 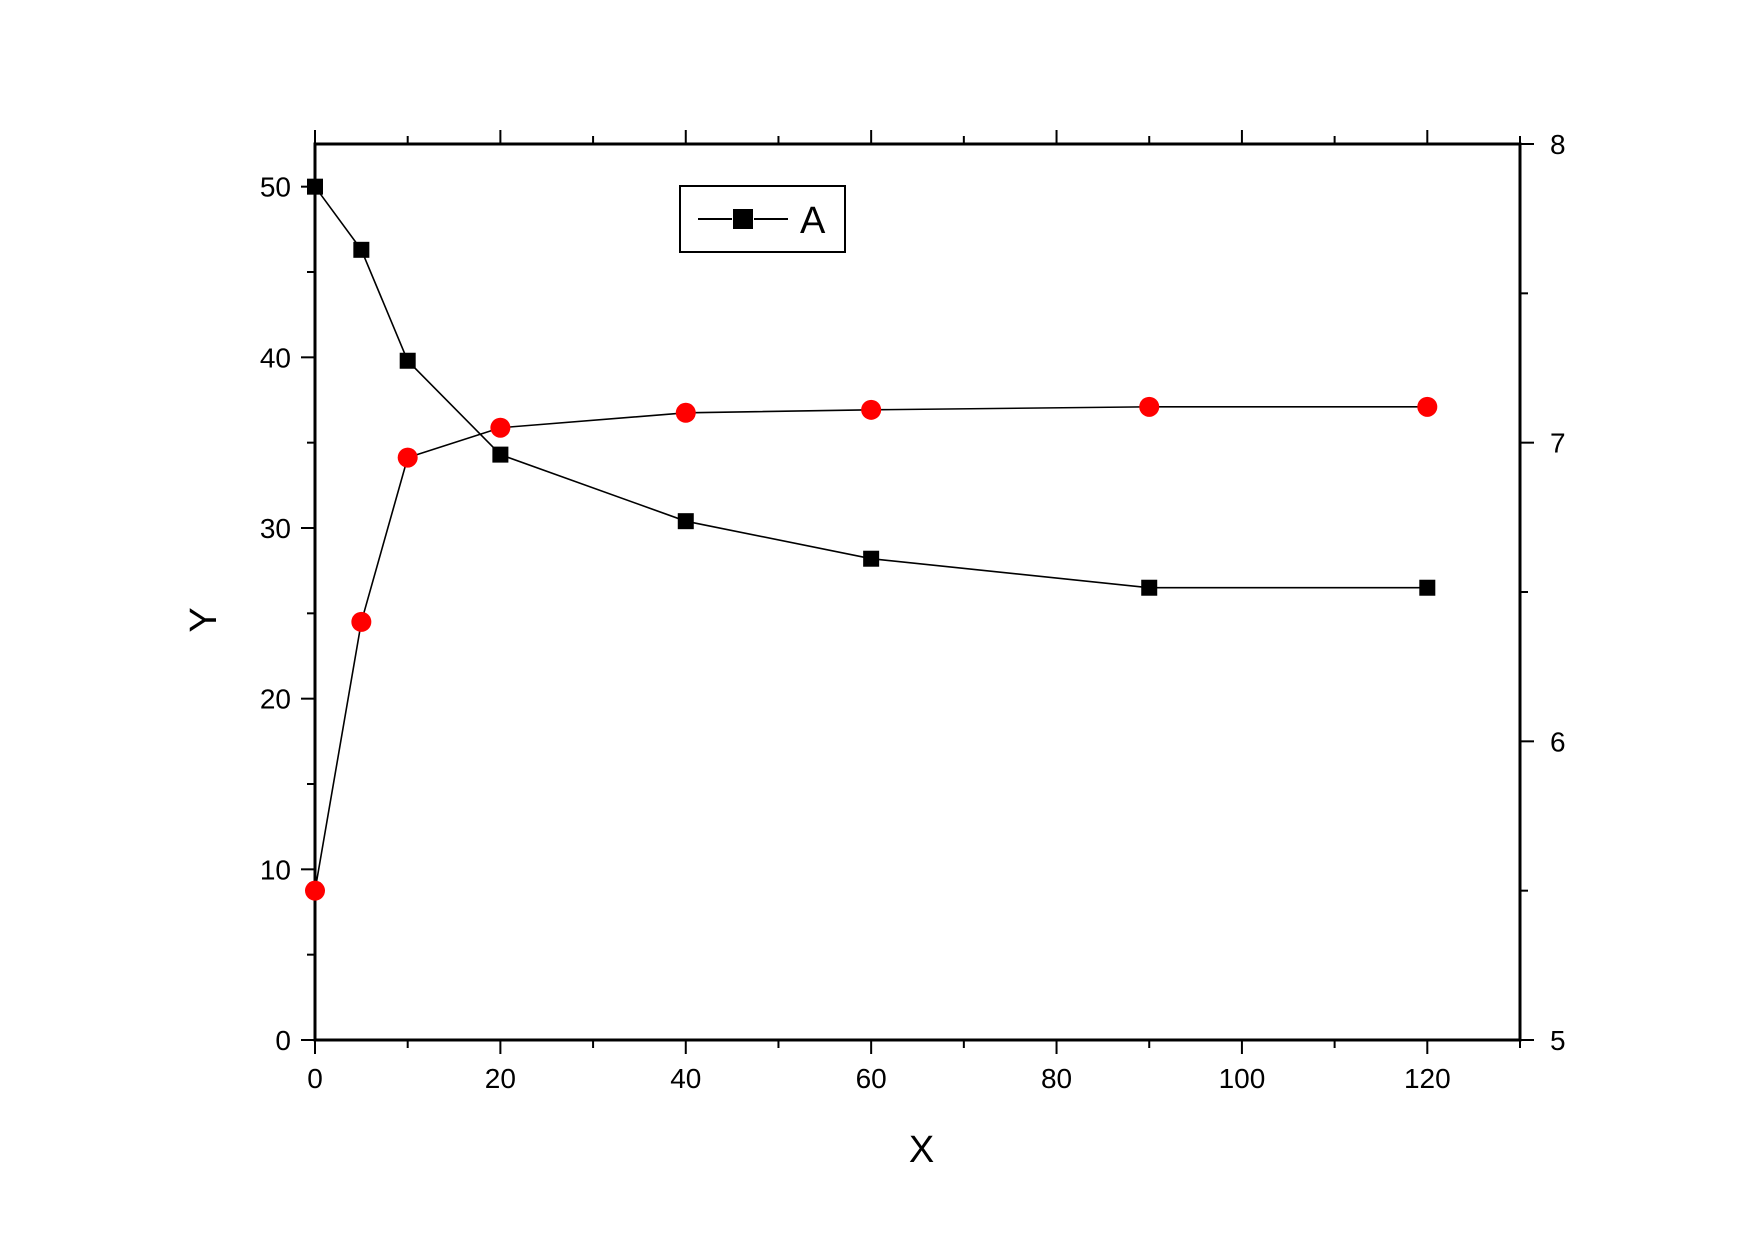 What do you see at coordinates (275, 528) in the screenshot?
I see `y-tick-label: 30` at bounding box center [275, 528].